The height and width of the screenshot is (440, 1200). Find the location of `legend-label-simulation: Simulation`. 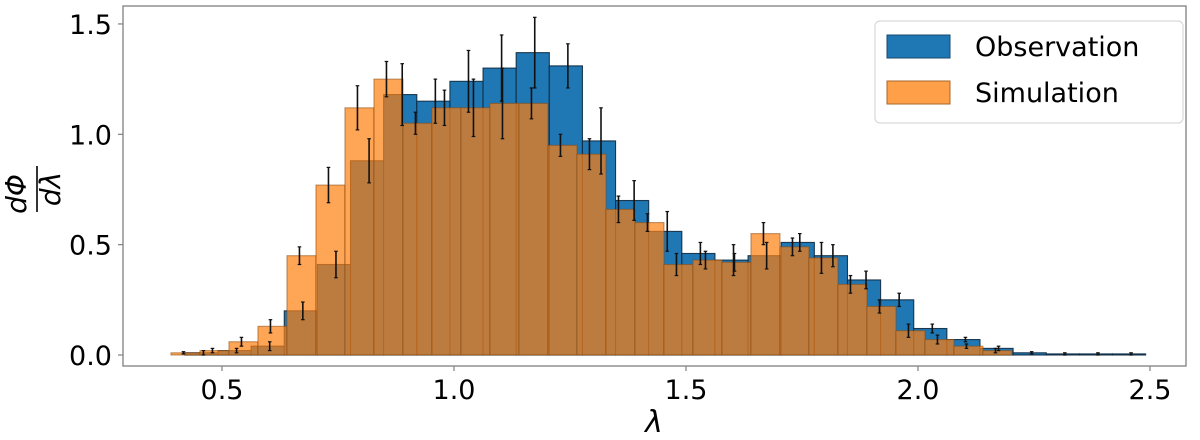

legend-label-simulation: Simulation is located at coordinates (1047, 93).